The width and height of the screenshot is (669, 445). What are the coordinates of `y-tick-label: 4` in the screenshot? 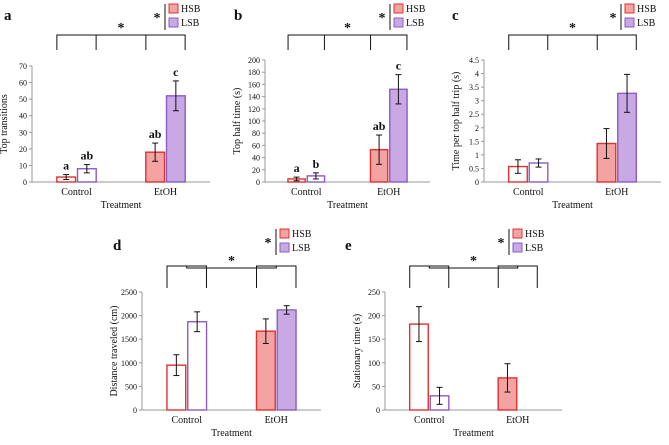 It's located at (477, 74).